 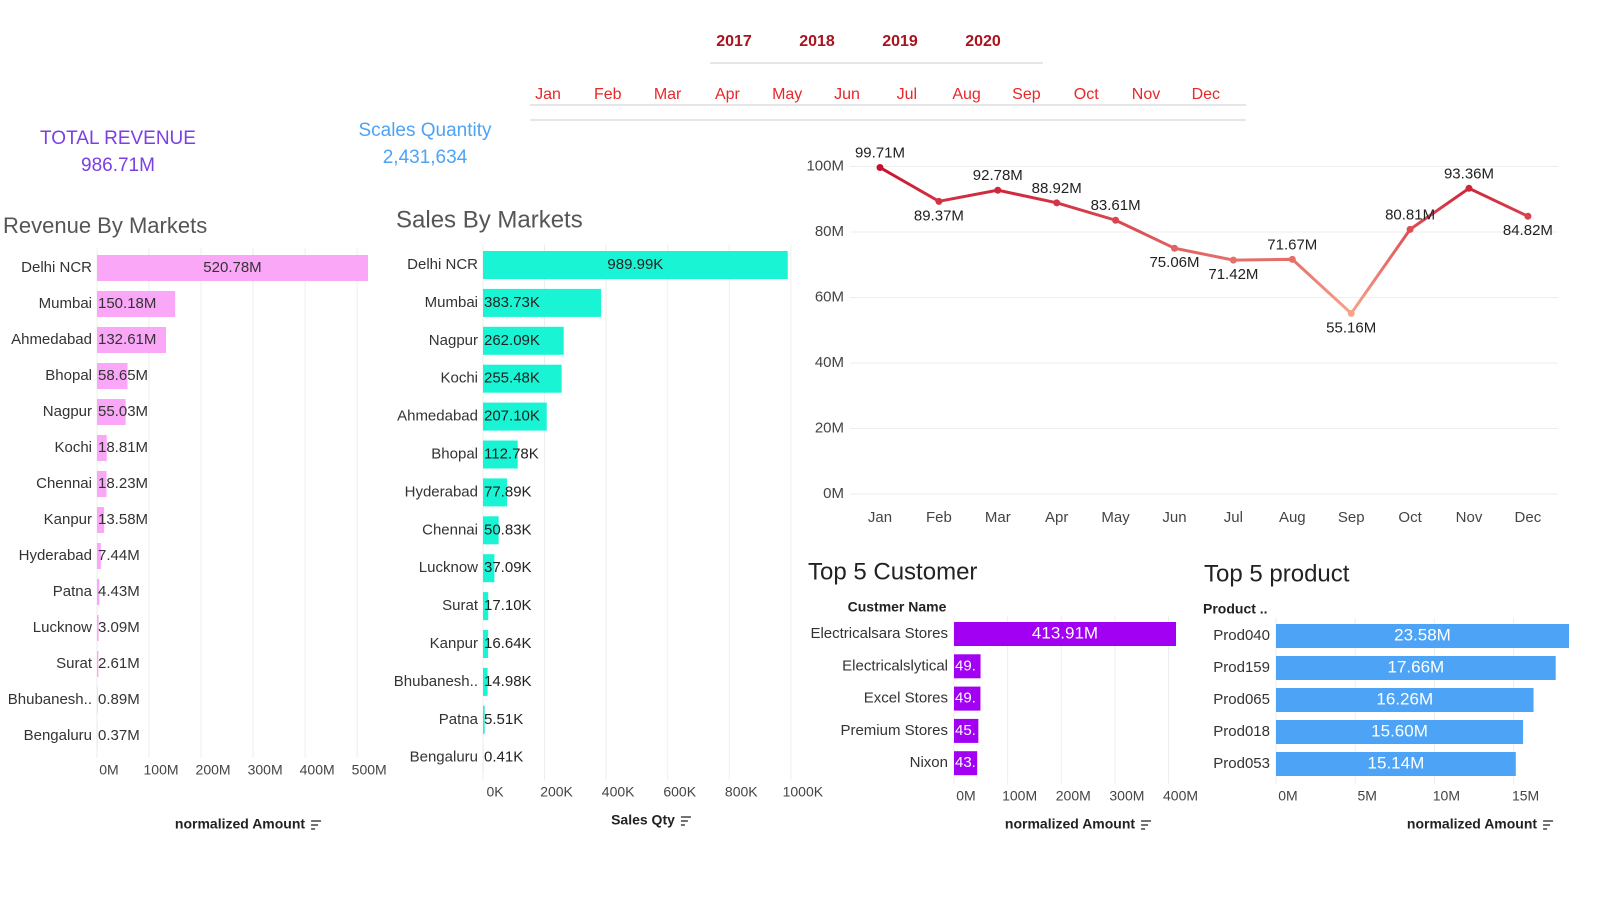 I want to click on value-label: 4.43M, so click(x=119, y=591).